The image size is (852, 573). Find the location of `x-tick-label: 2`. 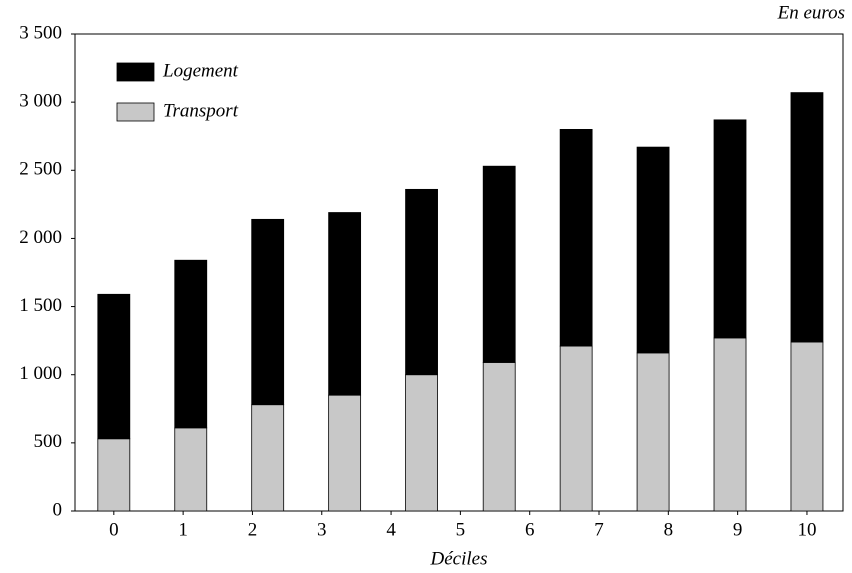

x-tick-label: 2 is located at coordinates (253, 529).